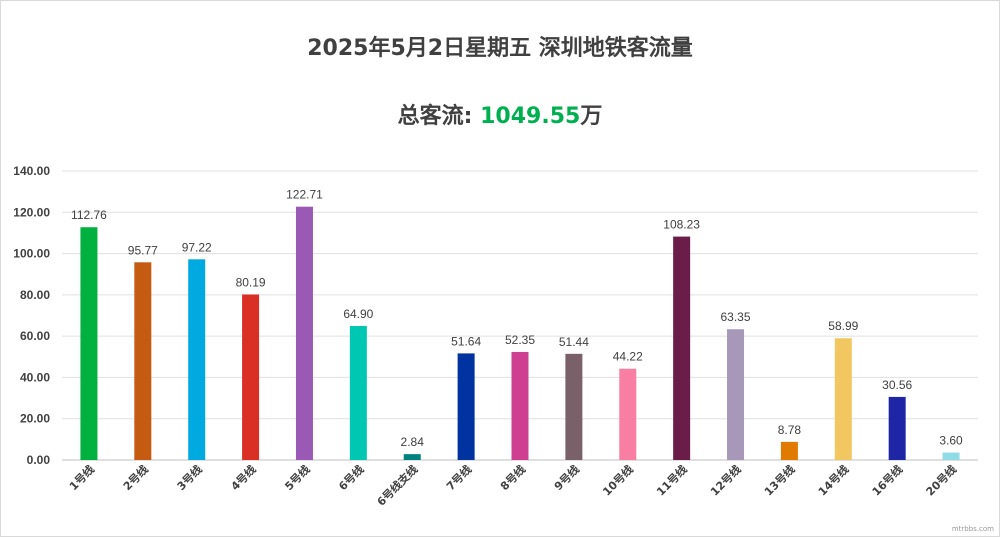  What do you see at coordinates (972, 529) in the screenshot?
I see `watermark: mtrbbs.com` at bounding box center [972, 529].